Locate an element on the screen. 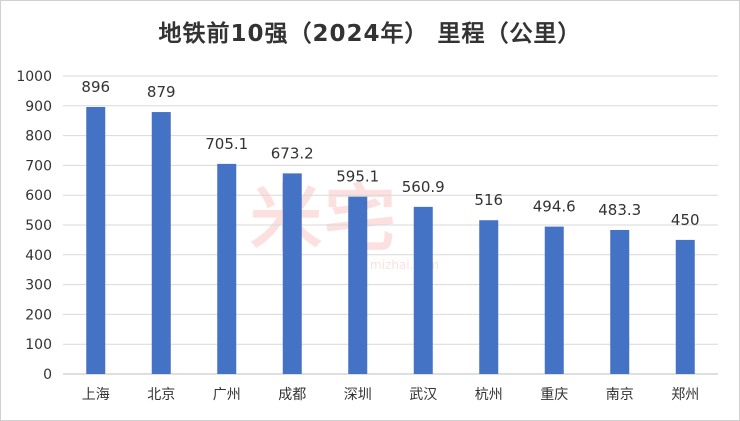  data-label: 879 is located at coordinates (161, 92).